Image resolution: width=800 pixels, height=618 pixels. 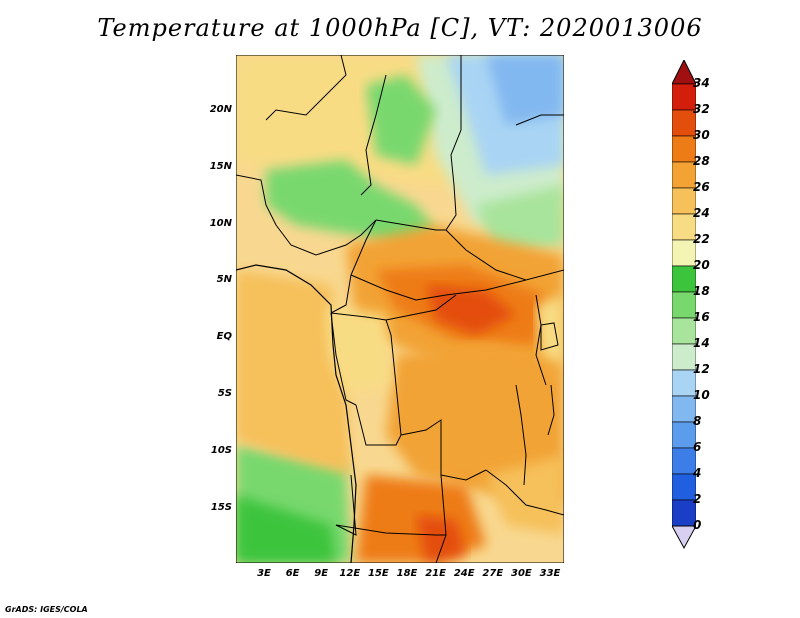 What do you see at coordinates (701, 187) in the screenshot?
I see `colorbar-level-label: 26` at bounding box center [701, 187].